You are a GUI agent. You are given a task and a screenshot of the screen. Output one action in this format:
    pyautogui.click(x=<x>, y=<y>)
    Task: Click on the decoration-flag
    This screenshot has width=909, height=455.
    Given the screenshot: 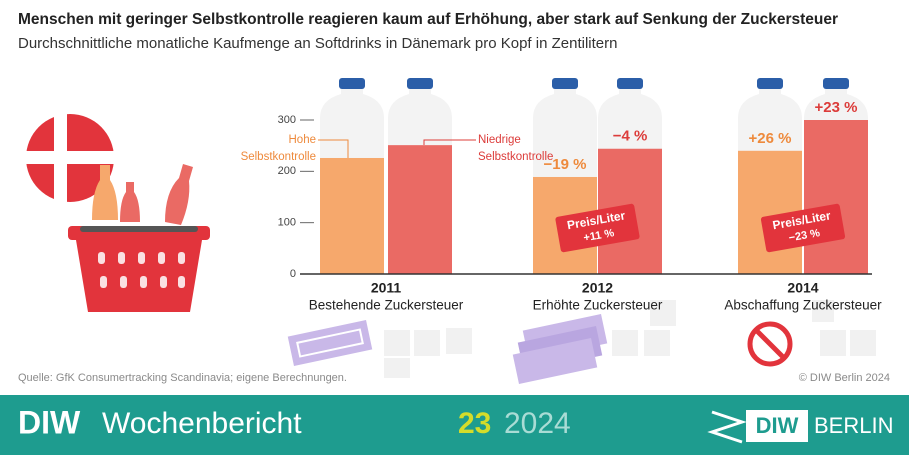 What is the action you would take?
    pyautogui.click(x=70, y=158)
    